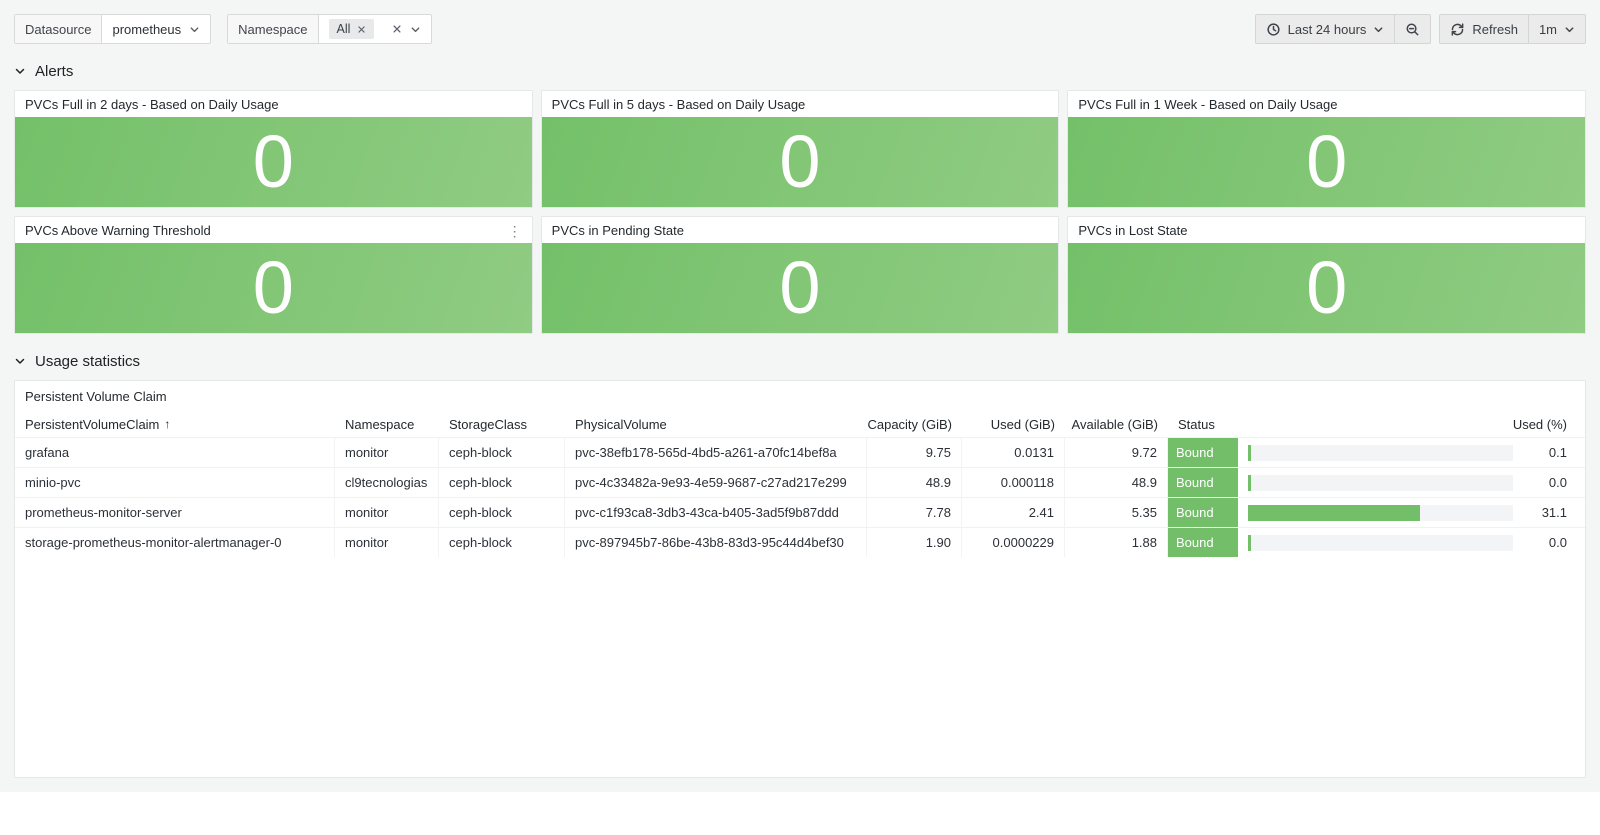 Image resolution: width=1600 pixels, height=835 pixels. I want to click on pvc-available: 1.88, so click(1116, 542).